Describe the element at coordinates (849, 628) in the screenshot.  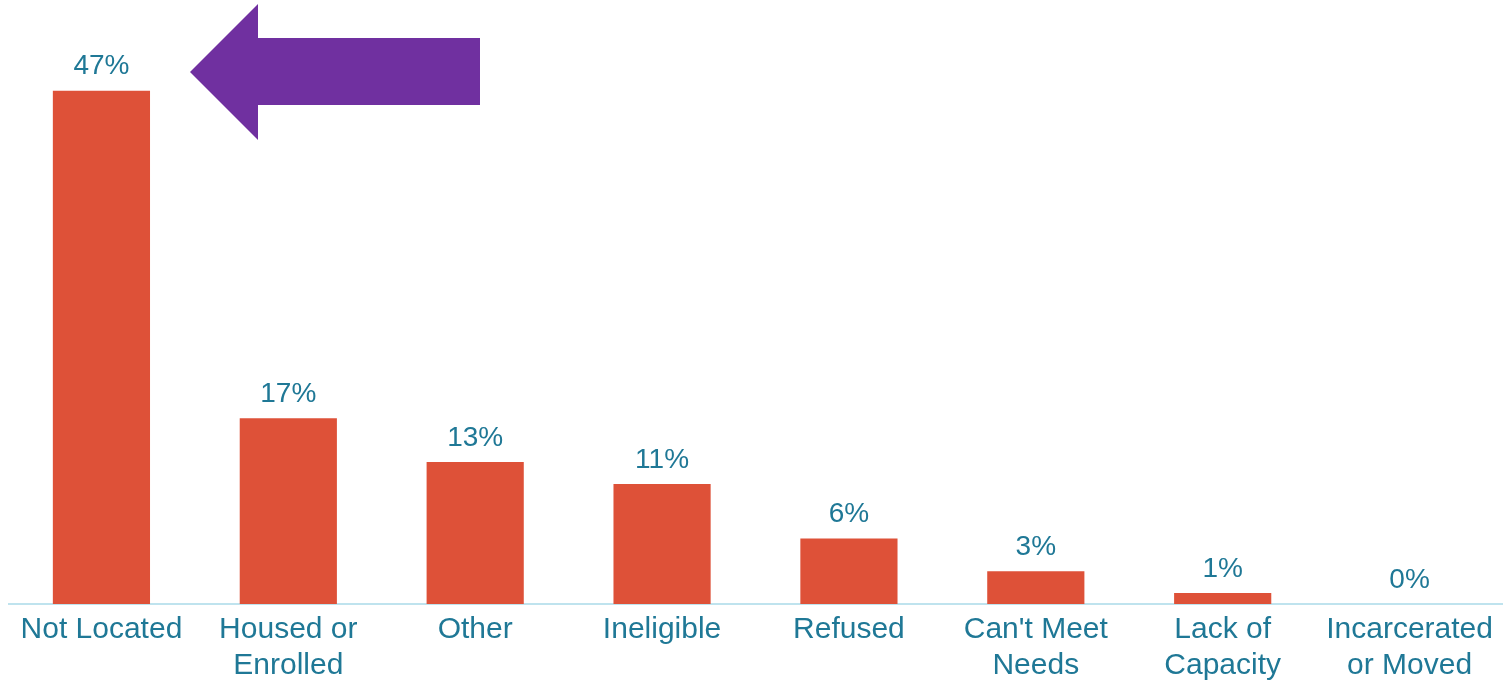
I see `x-tick-label: Refused` at that location.